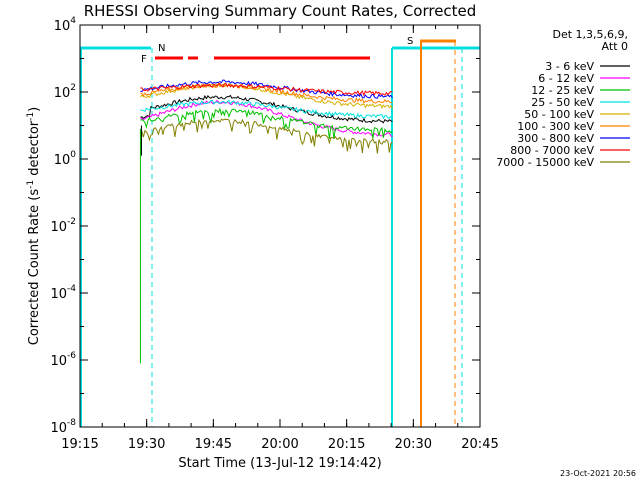 This screenshot has width=640, height=480. Describe the element at coordinates (566, 78) in the screenshot. I see `legend-entry-label: 6 - 12 keV` at that location.